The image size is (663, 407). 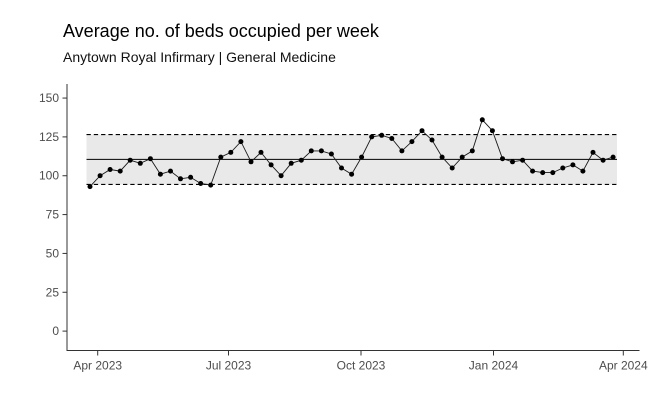 I want to click on y-axis-tick-label: 0, so click(x=55, y=331).